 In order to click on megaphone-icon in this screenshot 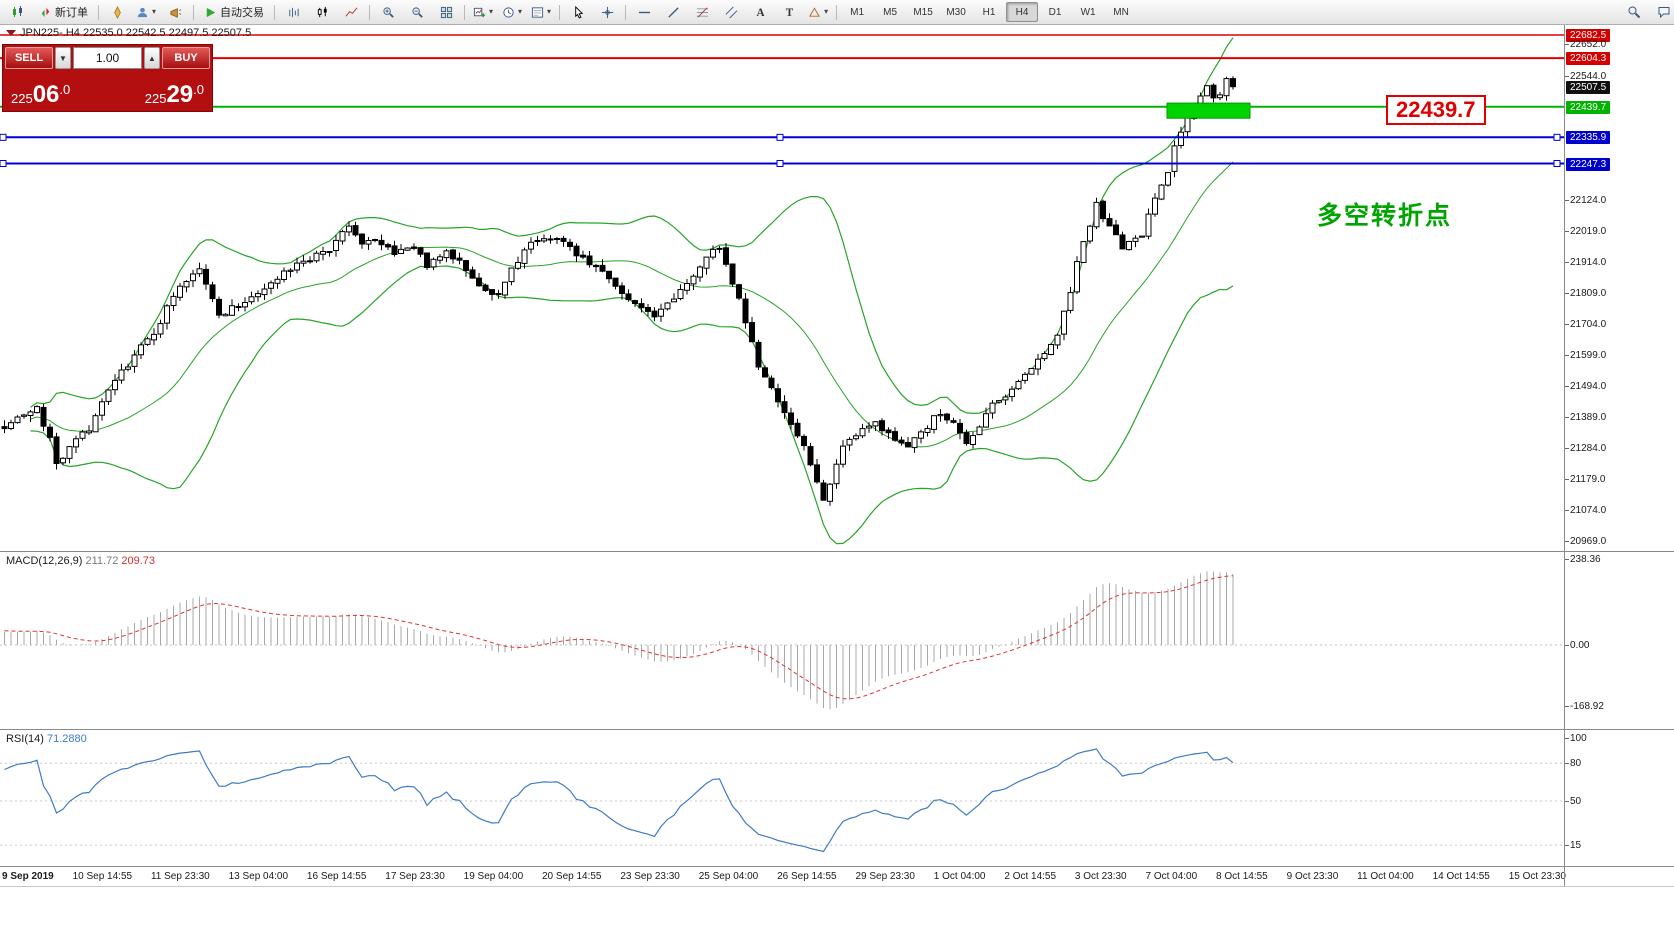, I will do `click(175, 12)`.